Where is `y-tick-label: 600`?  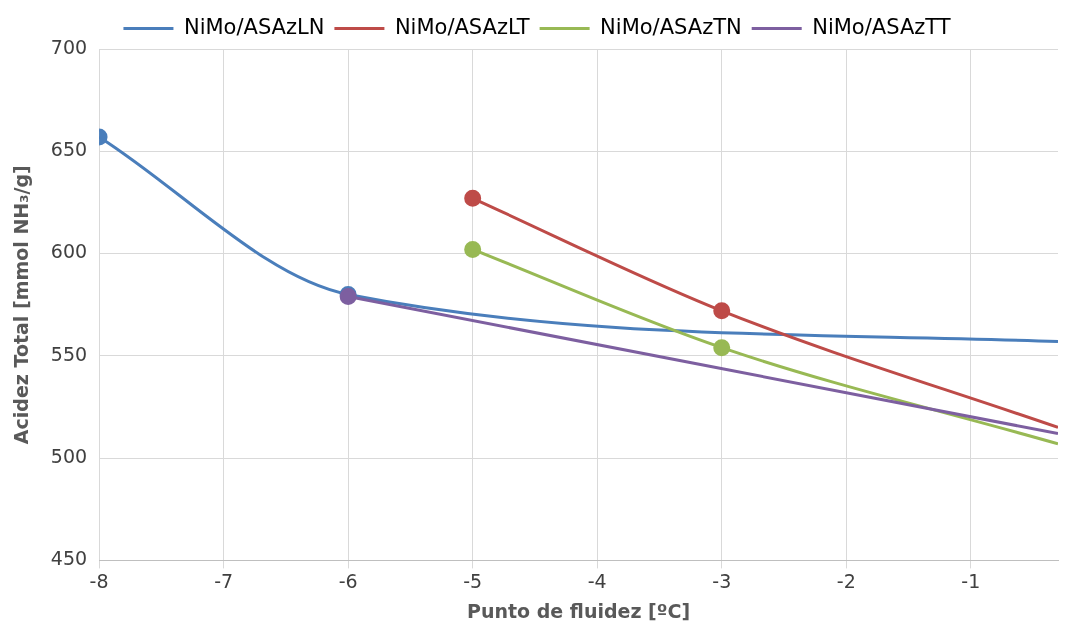
y-tick-label: 600 is located at coordinates (69, 251).